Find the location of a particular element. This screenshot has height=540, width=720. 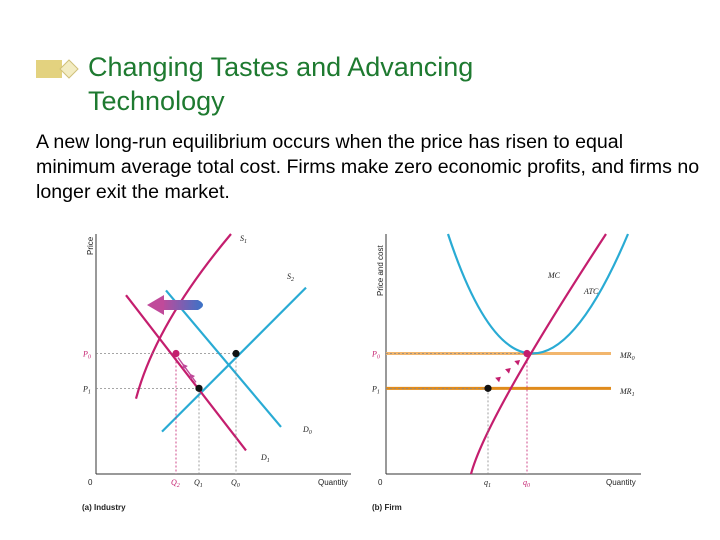

supply-curve-s1 is located at coordinates (183, 316).